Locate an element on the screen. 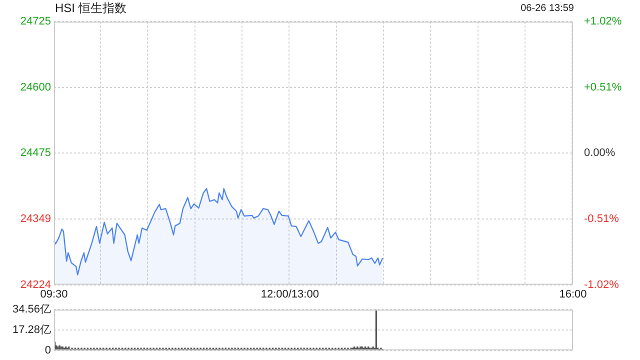 The image size is (640, 360). y2-tick-label: -0.51% is located at coordinates (602, 219).